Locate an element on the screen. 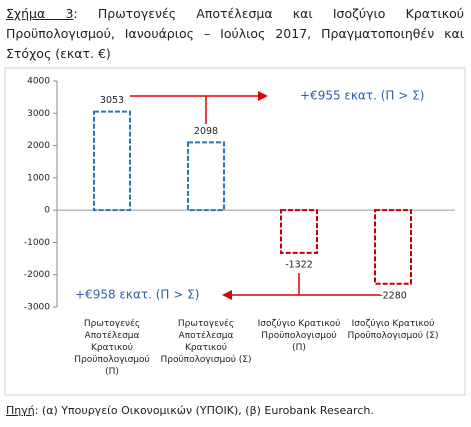  data-label: -2280 is located at coordinates (393, 295).